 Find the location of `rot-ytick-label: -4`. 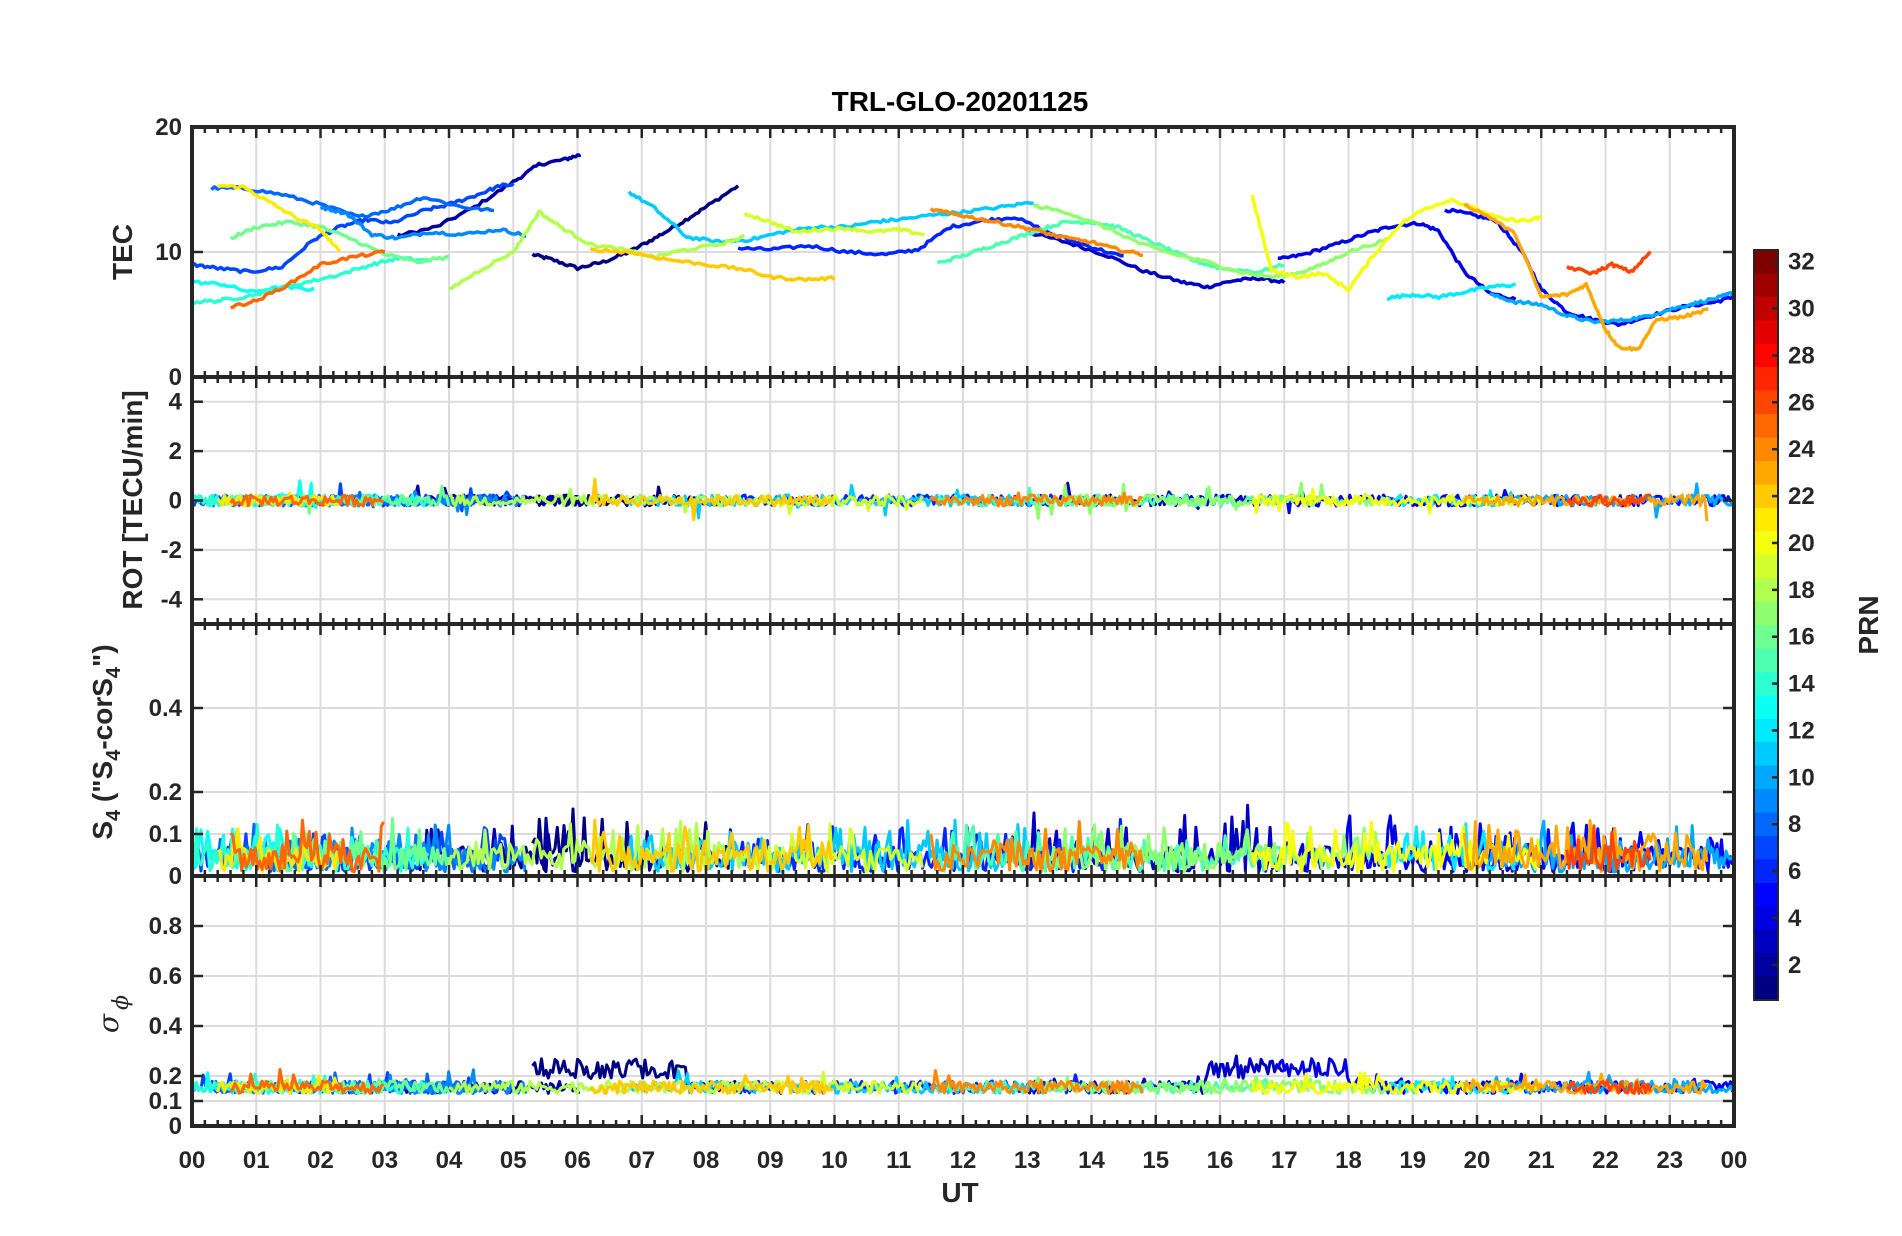

rot-ytick-label: -4 is located at coordinates (172, 599).